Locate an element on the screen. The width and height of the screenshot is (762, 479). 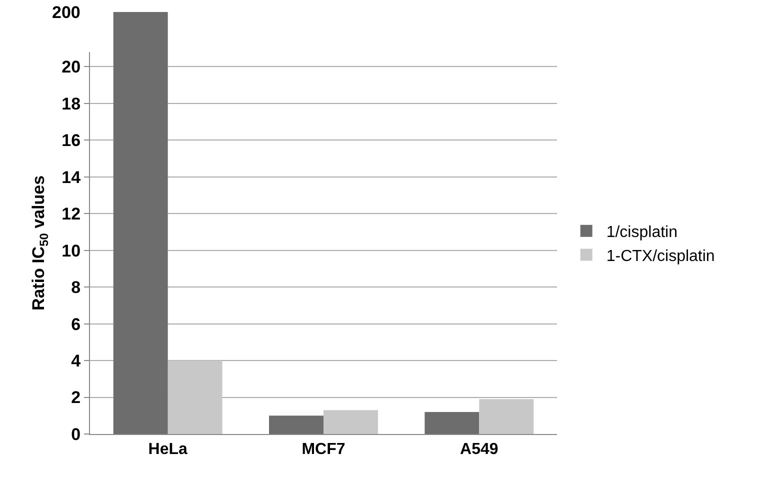
y-tick-label: 4 is located at coordinates (76, 360).